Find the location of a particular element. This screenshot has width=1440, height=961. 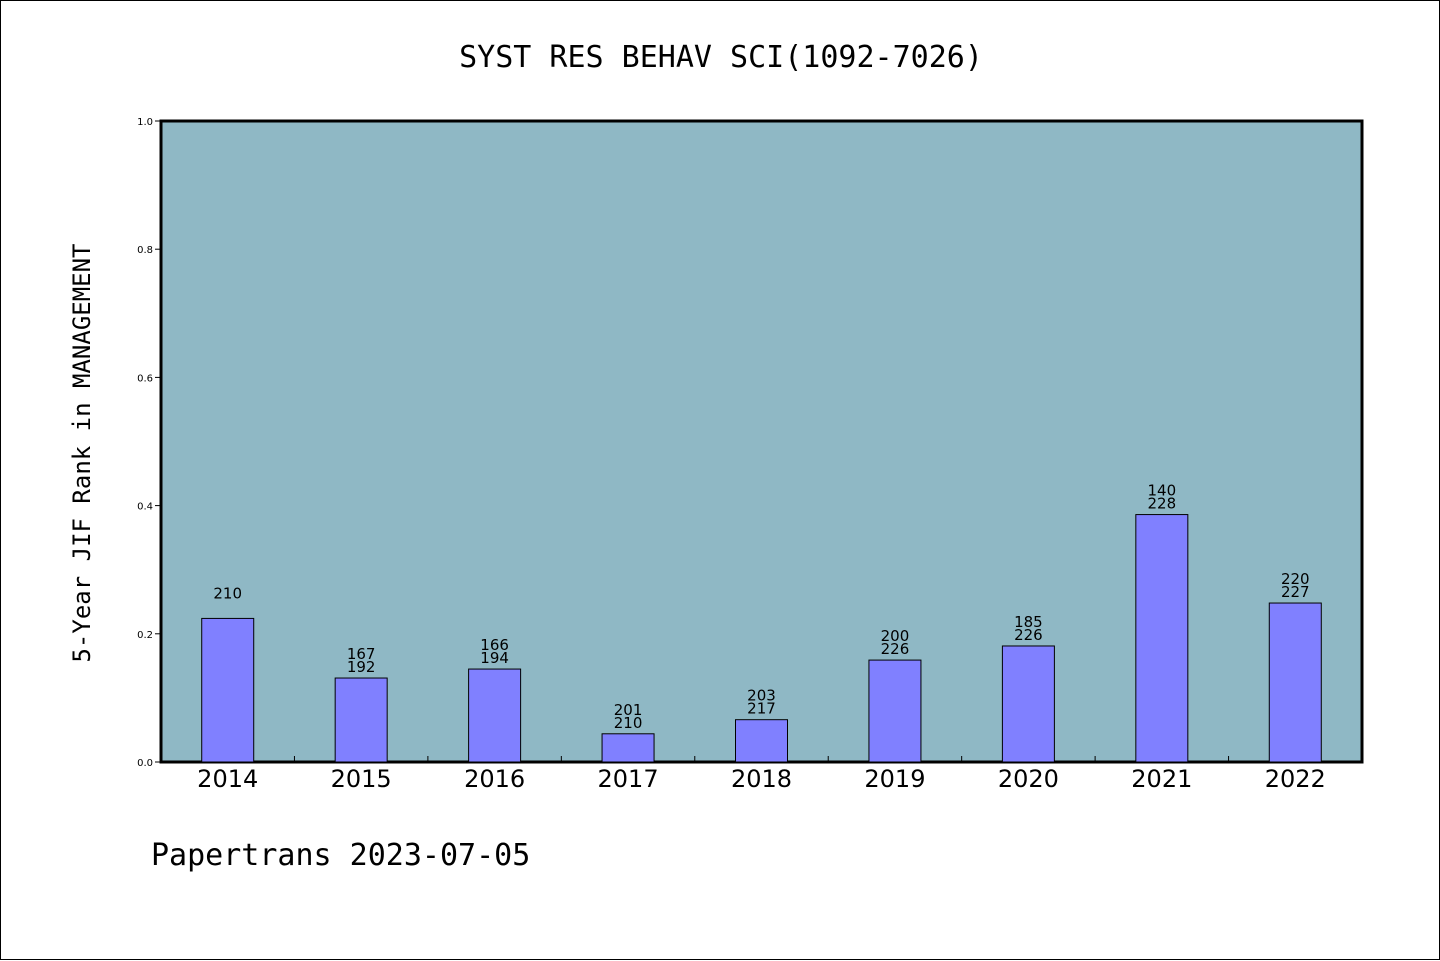

bar-data-label: 166 is located at coordinates (494, 645).